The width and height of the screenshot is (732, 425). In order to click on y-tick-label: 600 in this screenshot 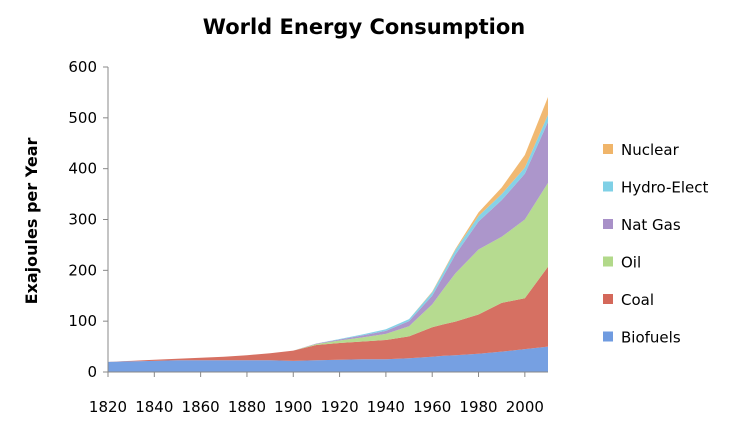, I will do `click(82, 67)`.